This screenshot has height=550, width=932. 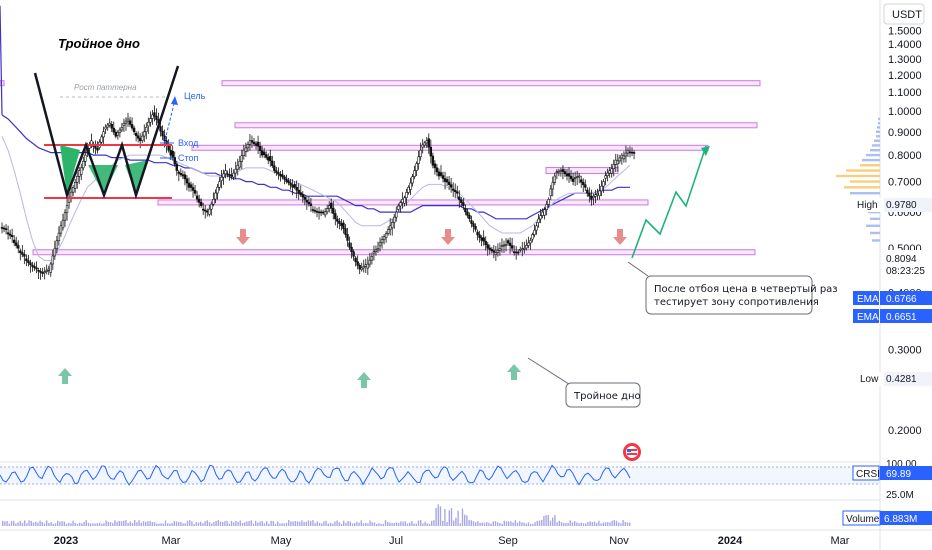 I want to click on resistance-arrow, so click(x=448, y=237).